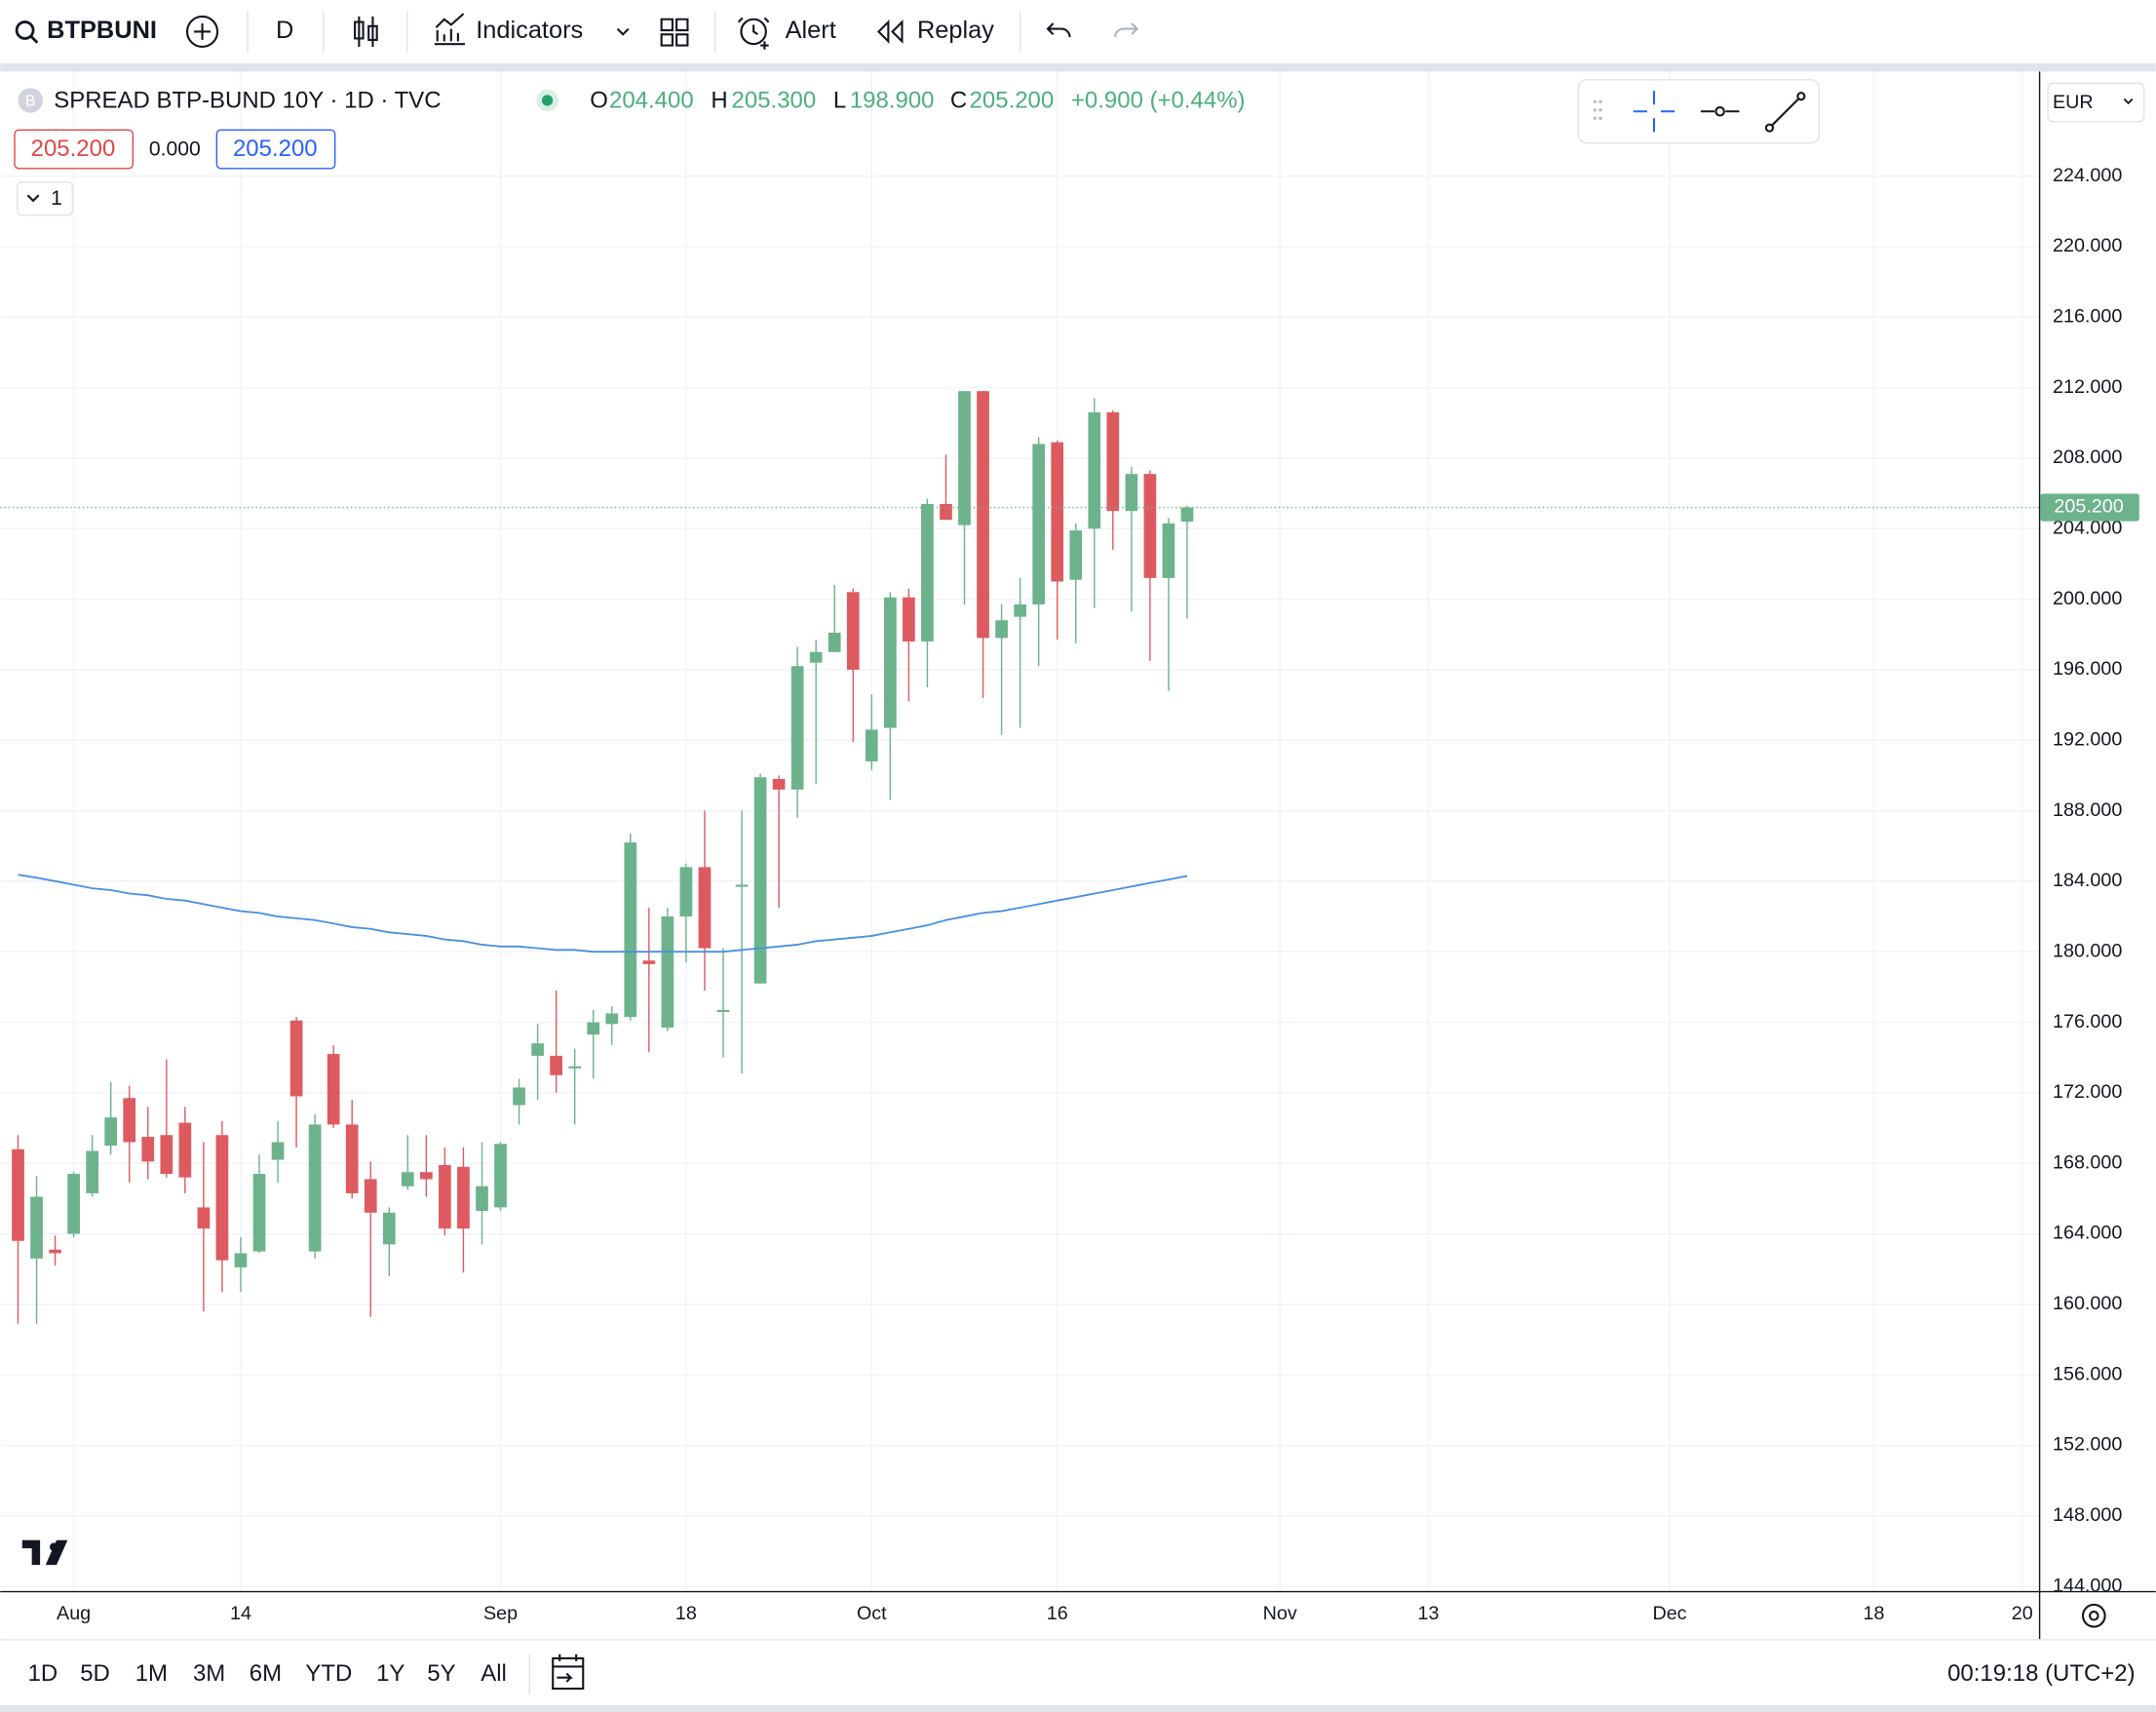 This screenshot has height=1712, width=2156. I want to click on range-button: YTD, so click(328, 1673).